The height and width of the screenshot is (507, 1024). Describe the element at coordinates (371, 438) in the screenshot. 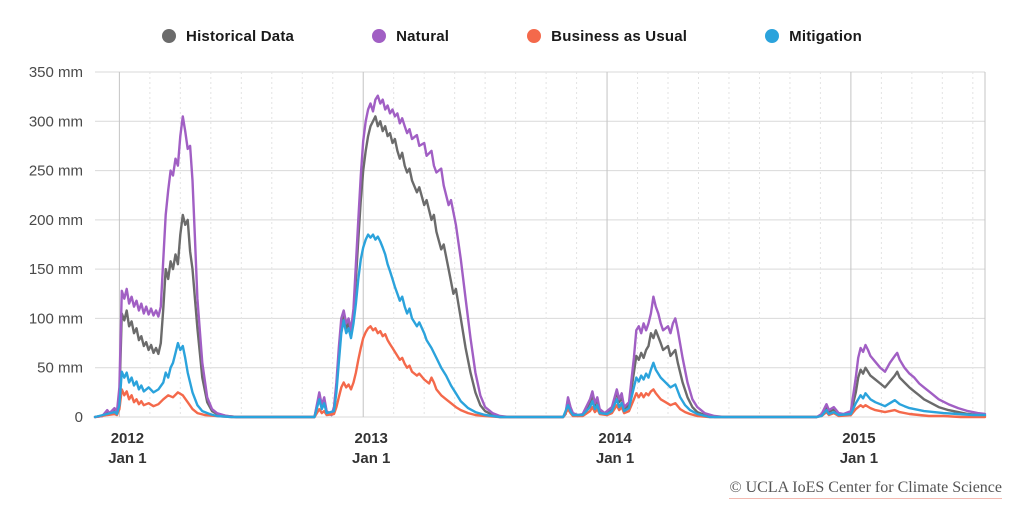

I see `x-tick-year: 2013` at that location.